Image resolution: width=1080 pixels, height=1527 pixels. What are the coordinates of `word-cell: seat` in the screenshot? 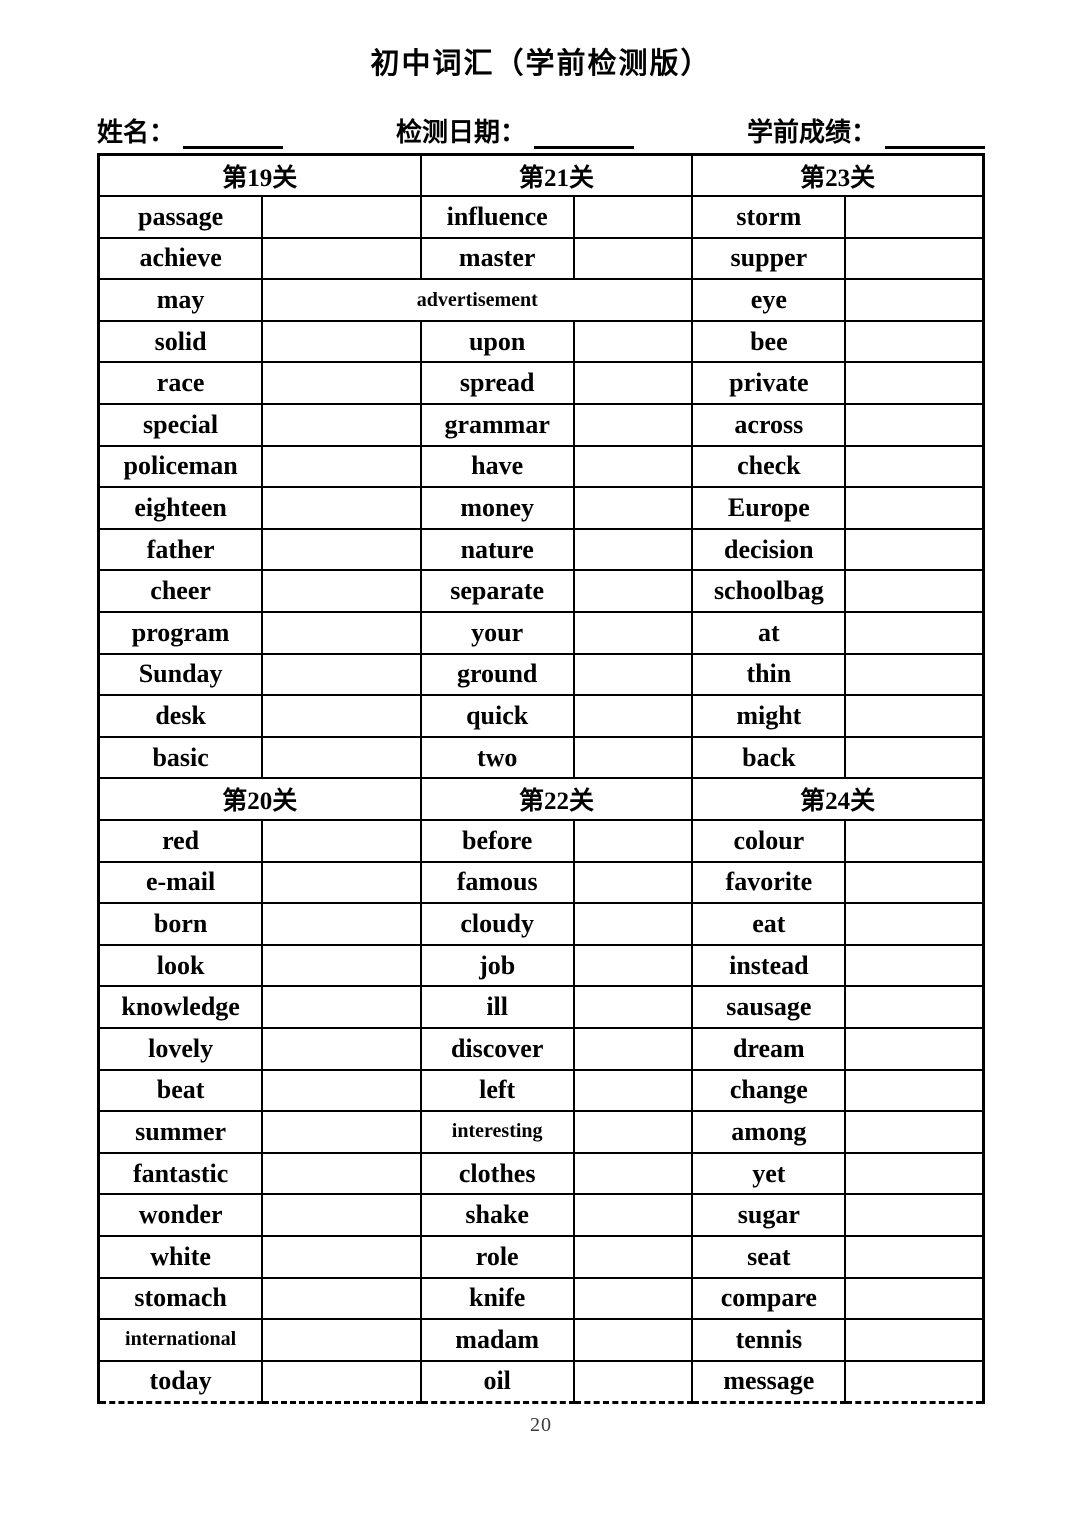 It's located at (769, 1256).